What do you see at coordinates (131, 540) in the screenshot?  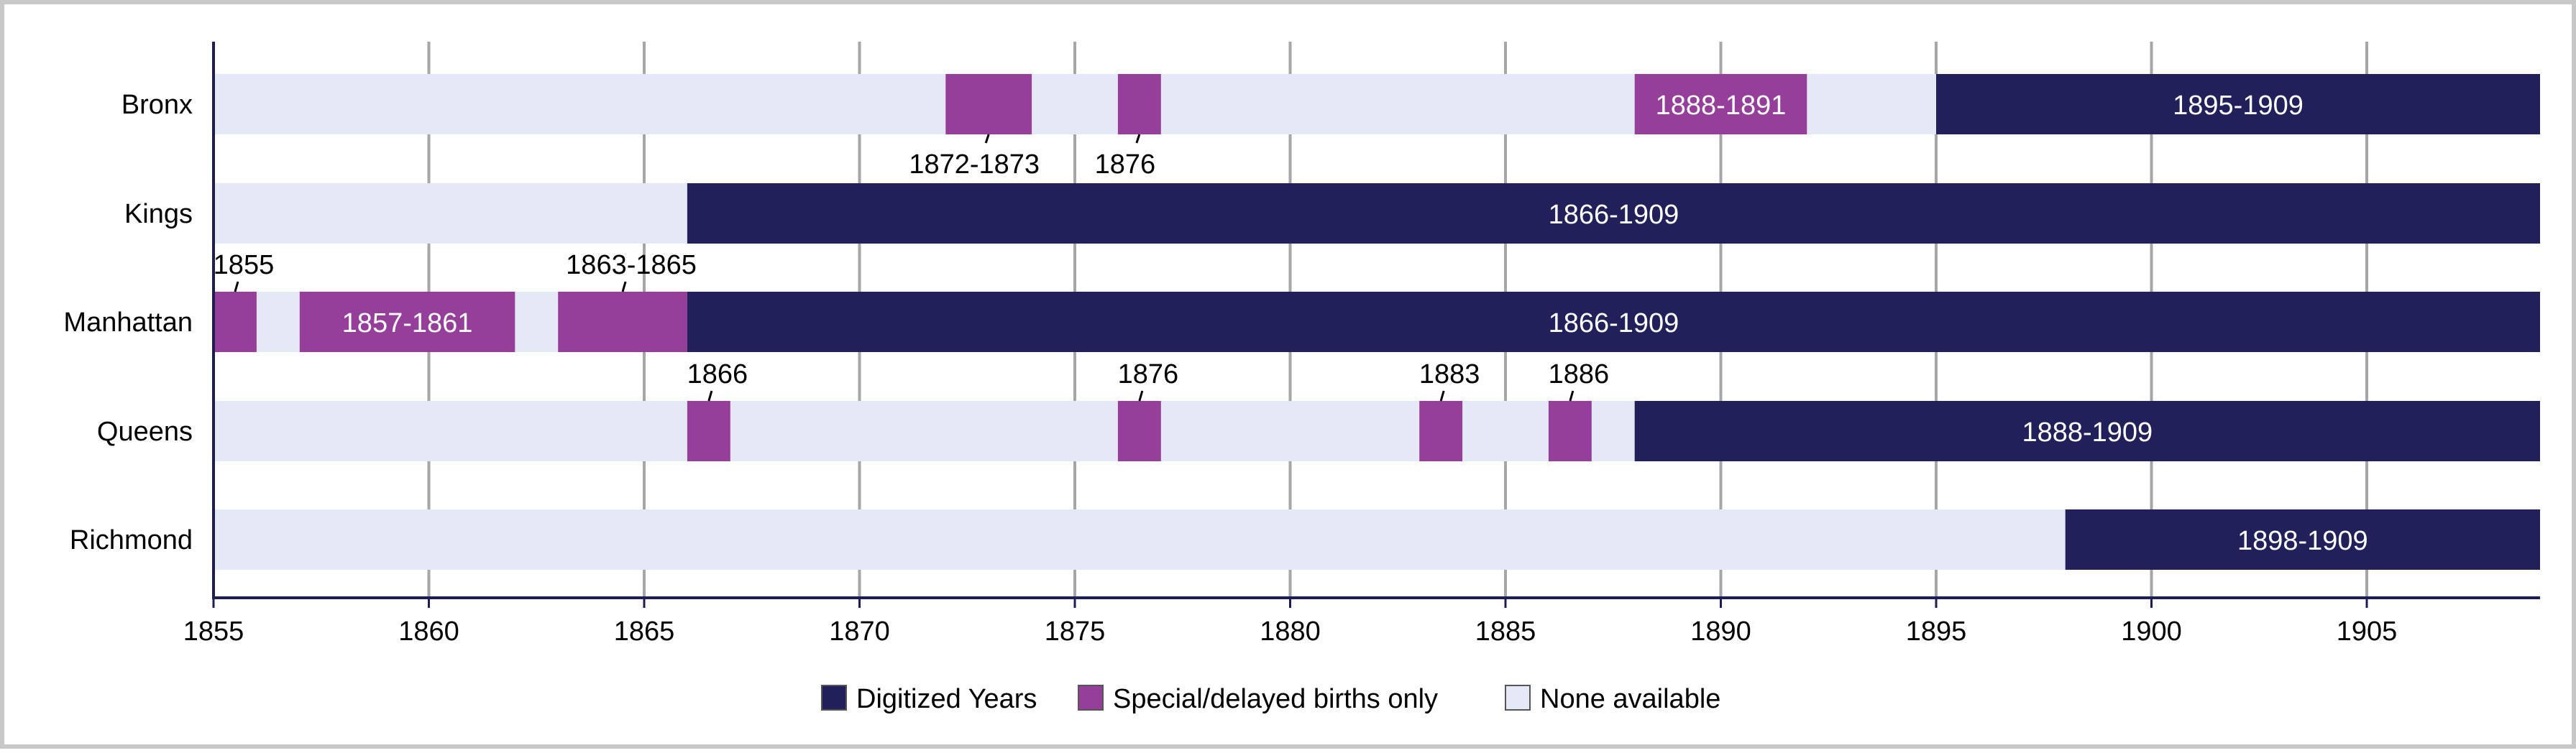 I see `y-category-label: Richmond` at bounding box center [131, 540].